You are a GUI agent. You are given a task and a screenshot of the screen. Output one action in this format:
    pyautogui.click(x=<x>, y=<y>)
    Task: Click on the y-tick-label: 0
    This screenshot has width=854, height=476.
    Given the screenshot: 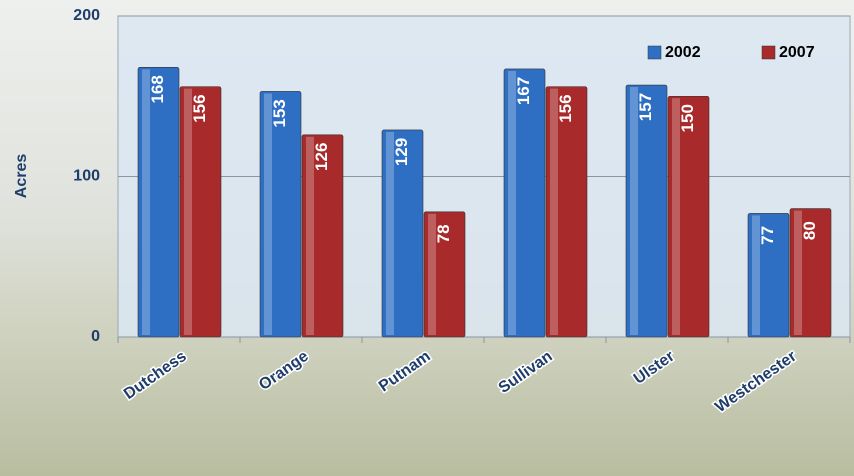 What is the action you would take?
    pyautogui.click(x=95, y=336)
    